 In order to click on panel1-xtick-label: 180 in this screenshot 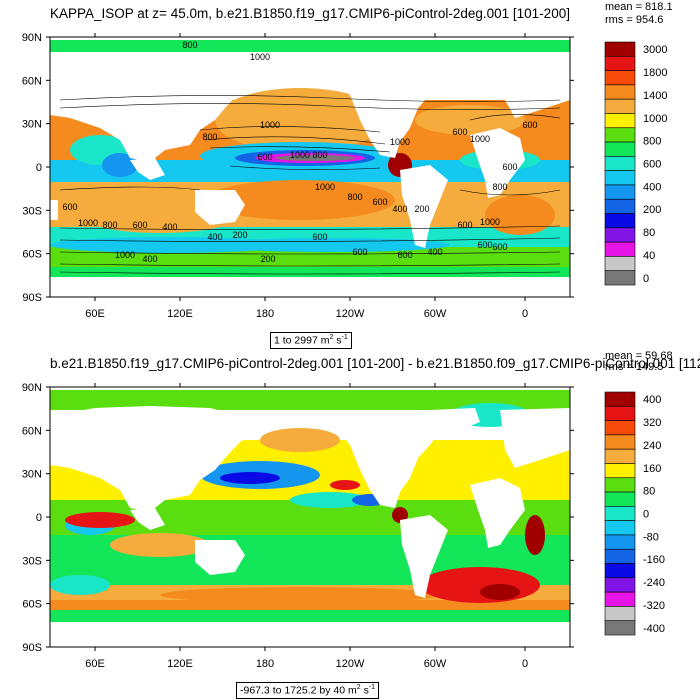, I will do `click(265, 314)`.